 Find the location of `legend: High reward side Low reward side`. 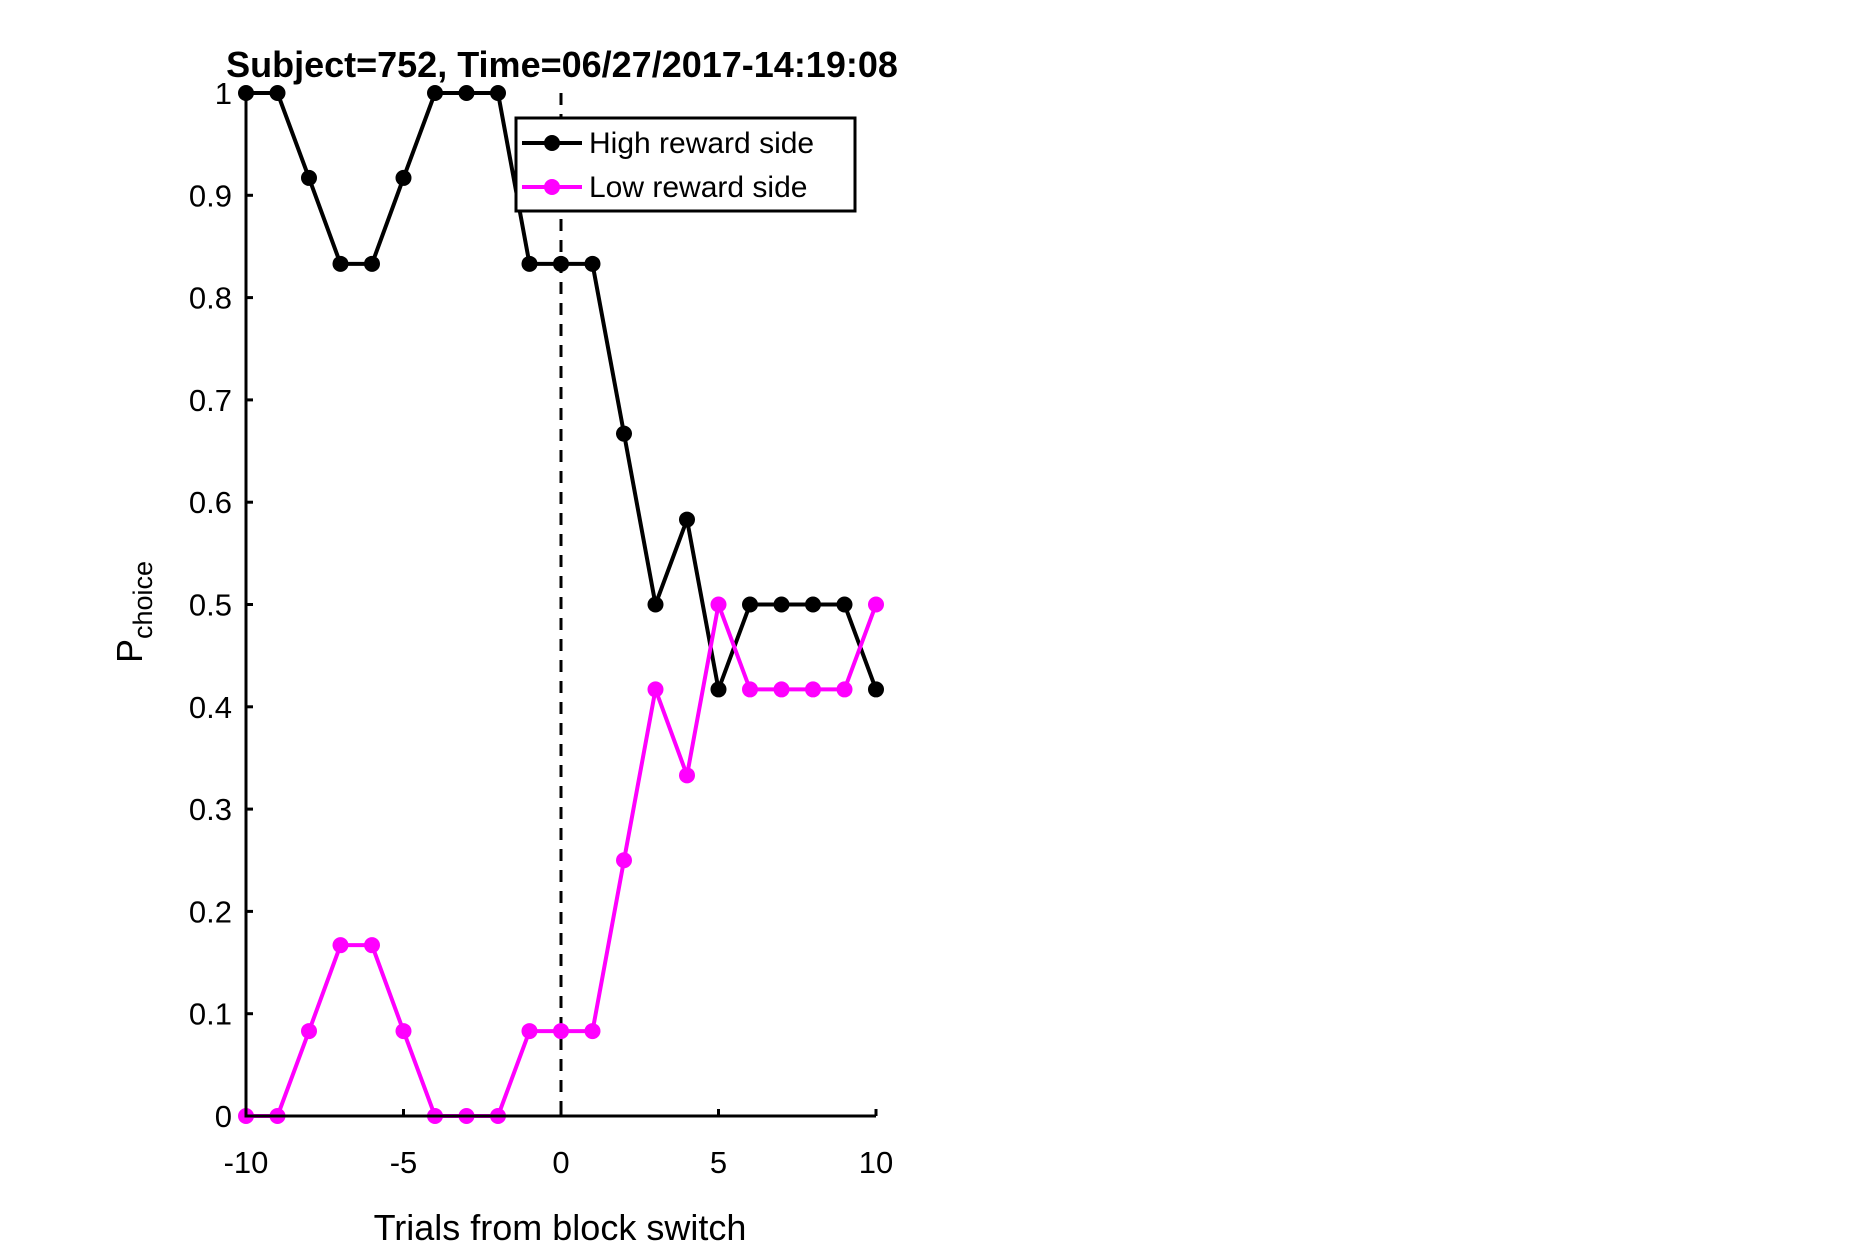

legend: High reward side Low reward side is located at coordinates (685, 164).